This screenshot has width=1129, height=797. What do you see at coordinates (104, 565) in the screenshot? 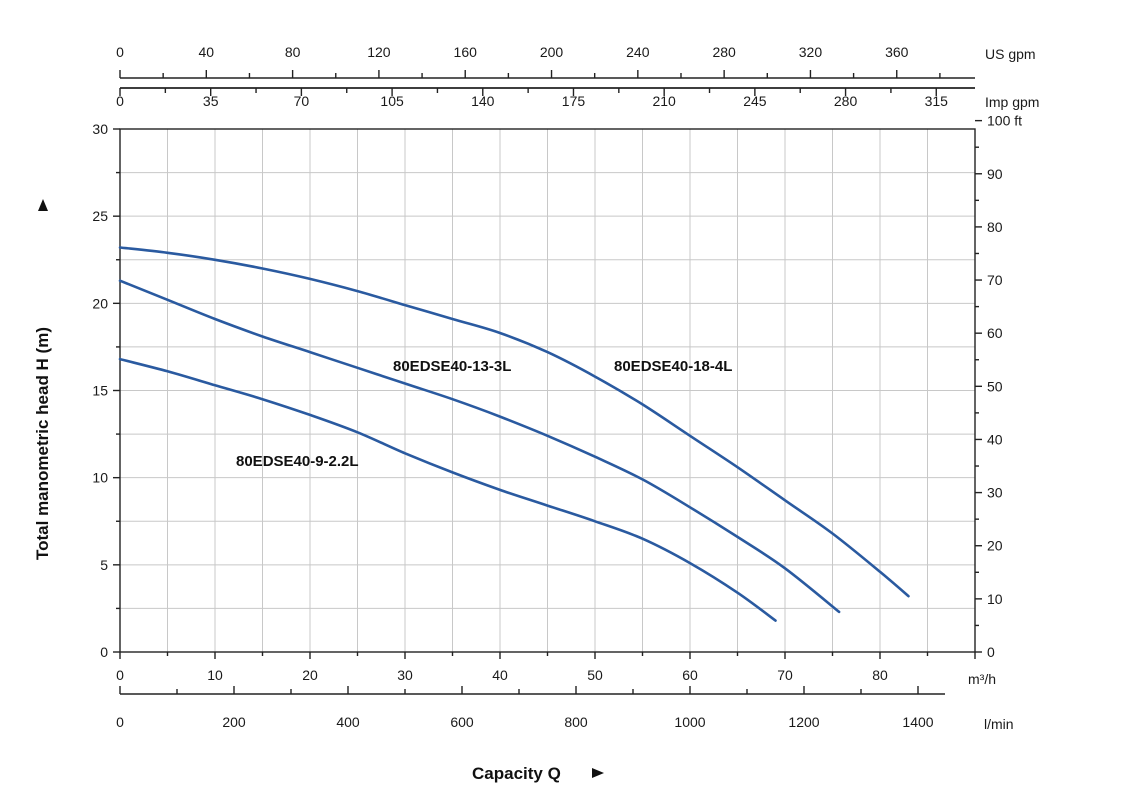
I see `y-tick-label: 5` at bounding box center [104, 565].